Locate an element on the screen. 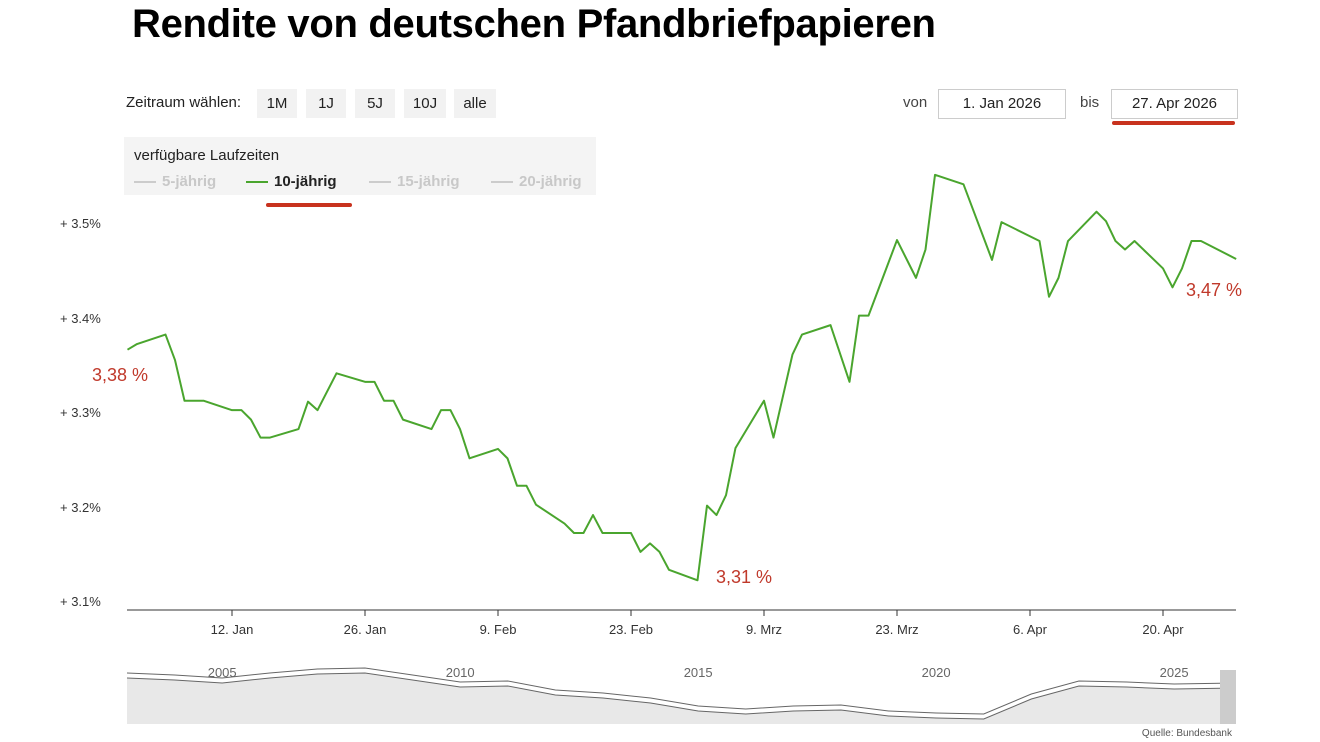  annotation-end: 3,47 % is located at coordinates (1214, 290).